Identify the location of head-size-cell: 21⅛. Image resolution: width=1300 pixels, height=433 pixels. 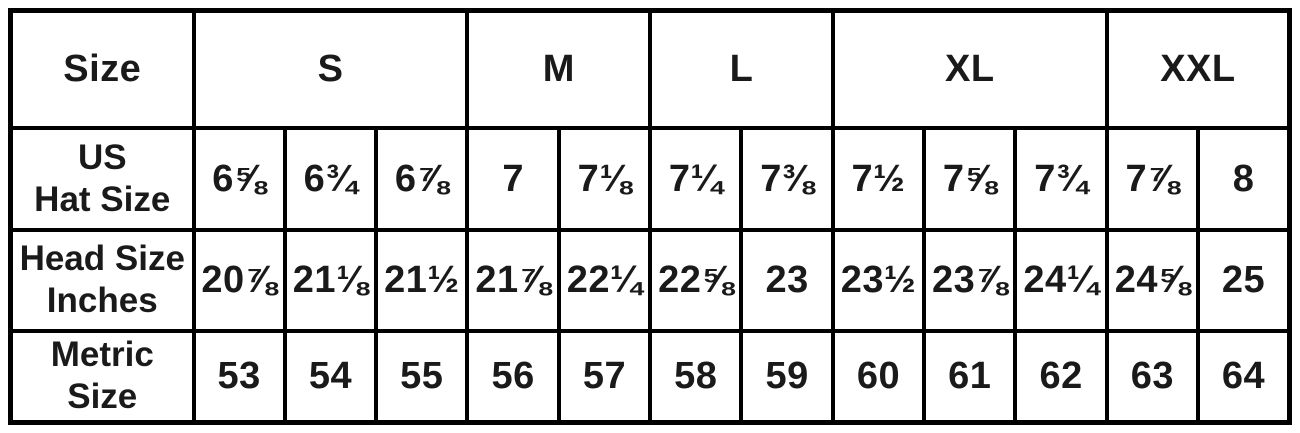
(330, 280).